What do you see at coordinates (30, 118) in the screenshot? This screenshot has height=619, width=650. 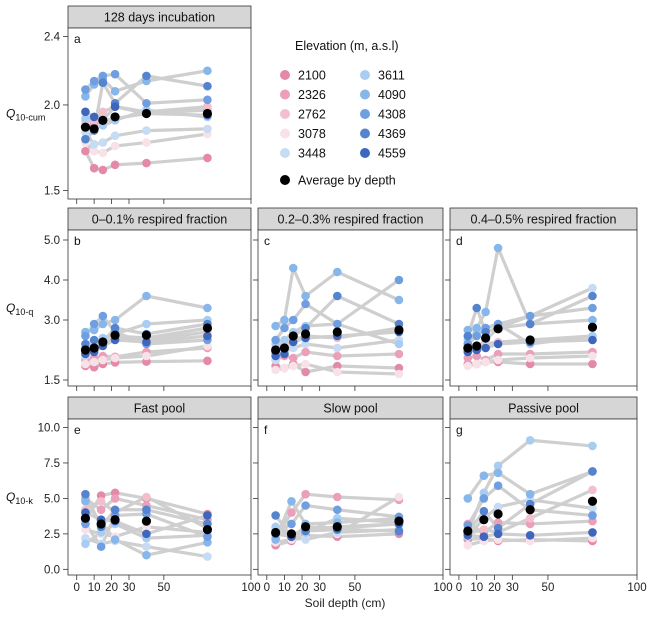 I see `y-axis-label-subscript: 10-cum` at bounding box center [30, 118].